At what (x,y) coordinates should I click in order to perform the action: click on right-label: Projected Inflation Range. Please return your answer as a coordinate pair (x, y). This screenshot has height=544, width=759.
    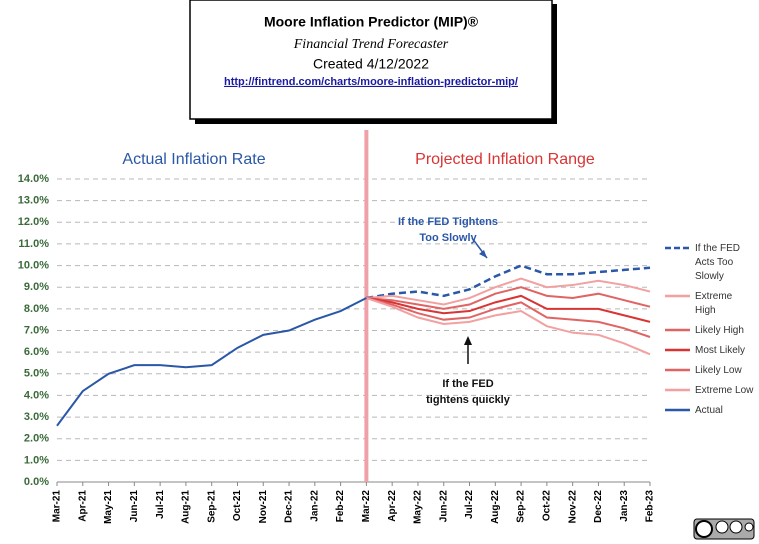
    Looking at the image, I should click on (505, 159).